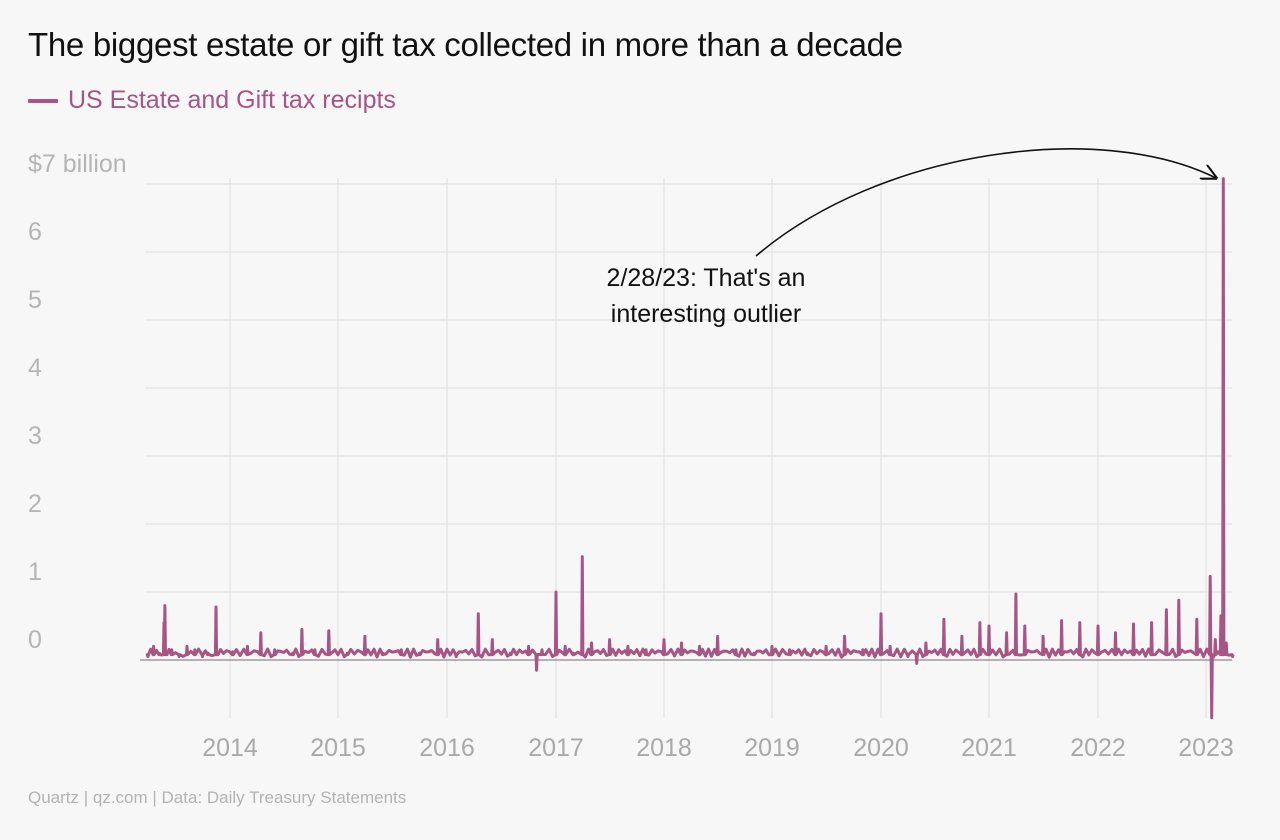 This screenshot has height=840, width=1280. I want to click on y-tick-label: 1, so click(35, 572).